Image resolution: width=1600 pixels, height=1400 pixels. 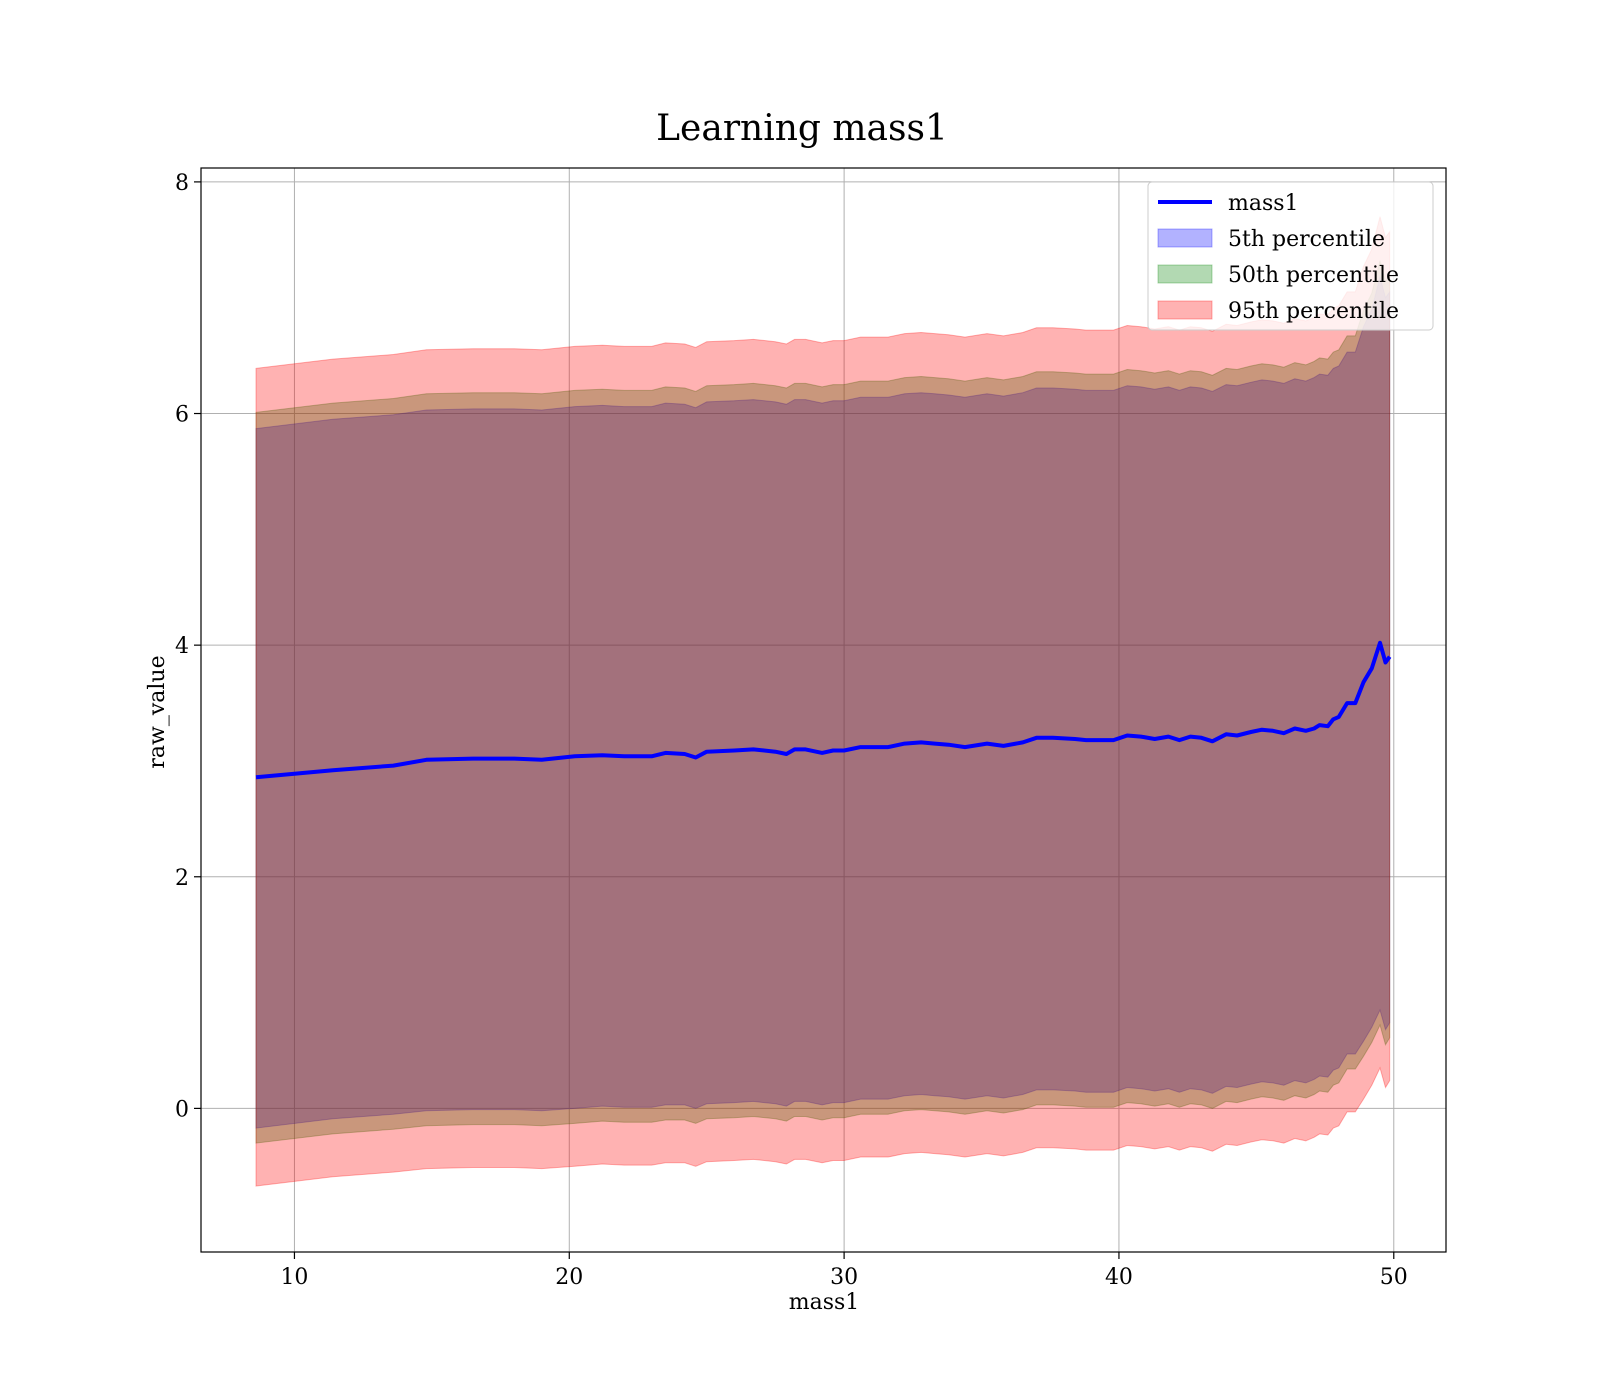 I want to click on legend-box, so click(x=1290, y=256).